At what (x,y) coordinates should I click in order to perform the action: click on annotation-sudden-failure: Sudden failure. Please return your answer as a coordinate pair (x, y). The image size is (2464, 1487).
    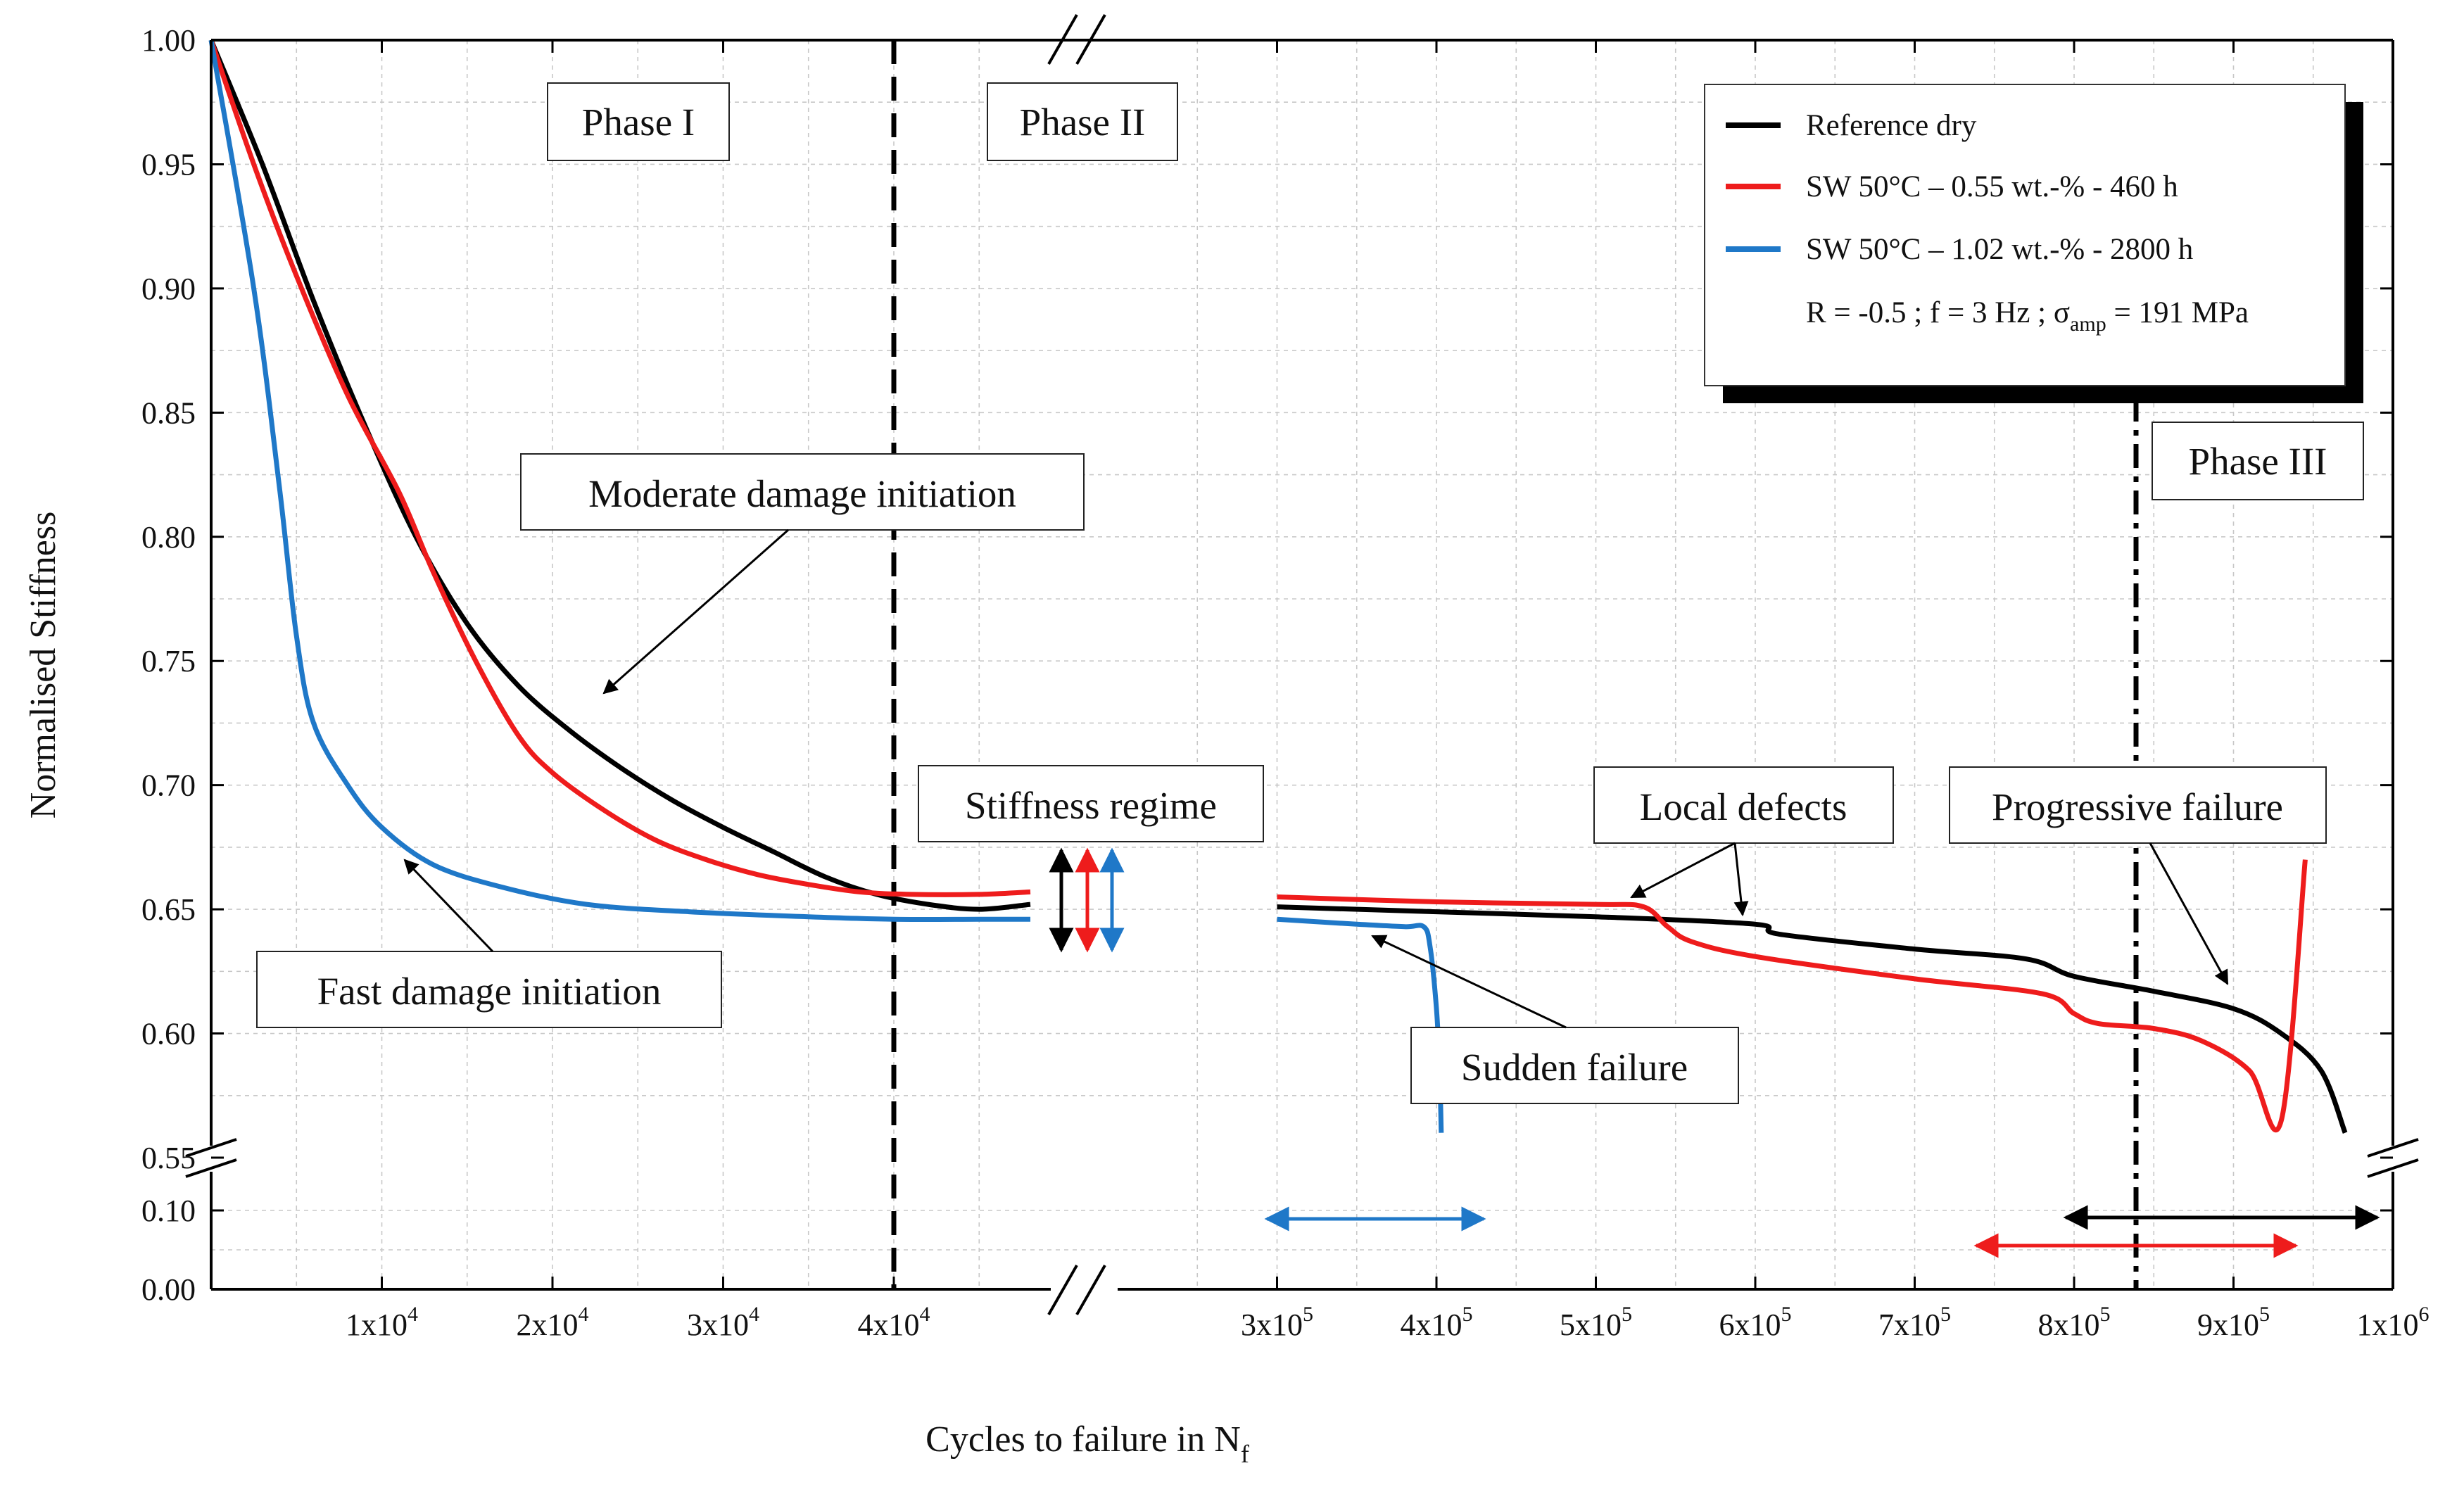
    Looking at the image, I should click on (1574, 1065).